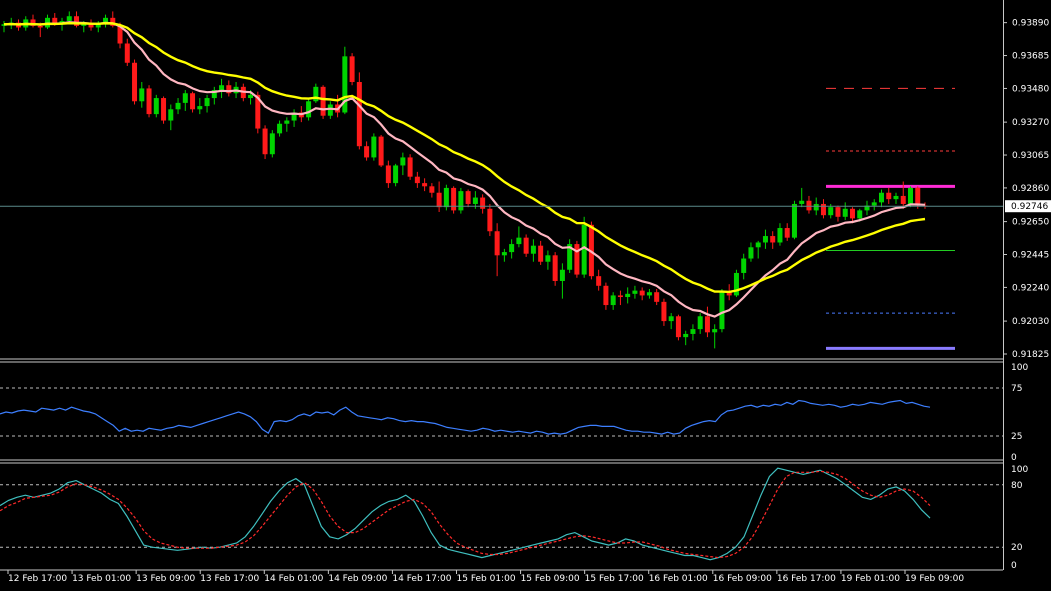 This screenshot has height=591, width=1051. What do you see at coordinates (1030, 322) in the screenshot?
I see `price-tick-label: 0.92030` at bounding box center [1030, 322].